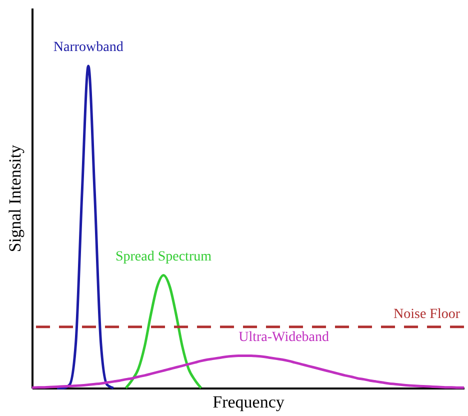 Image resolution: width=468 pixels, height=416 pixels. What do you see at coordinates (163, 256) in the screenshot?
I see `series-label: Spread Spectrum` at bounding box center [163, 256].